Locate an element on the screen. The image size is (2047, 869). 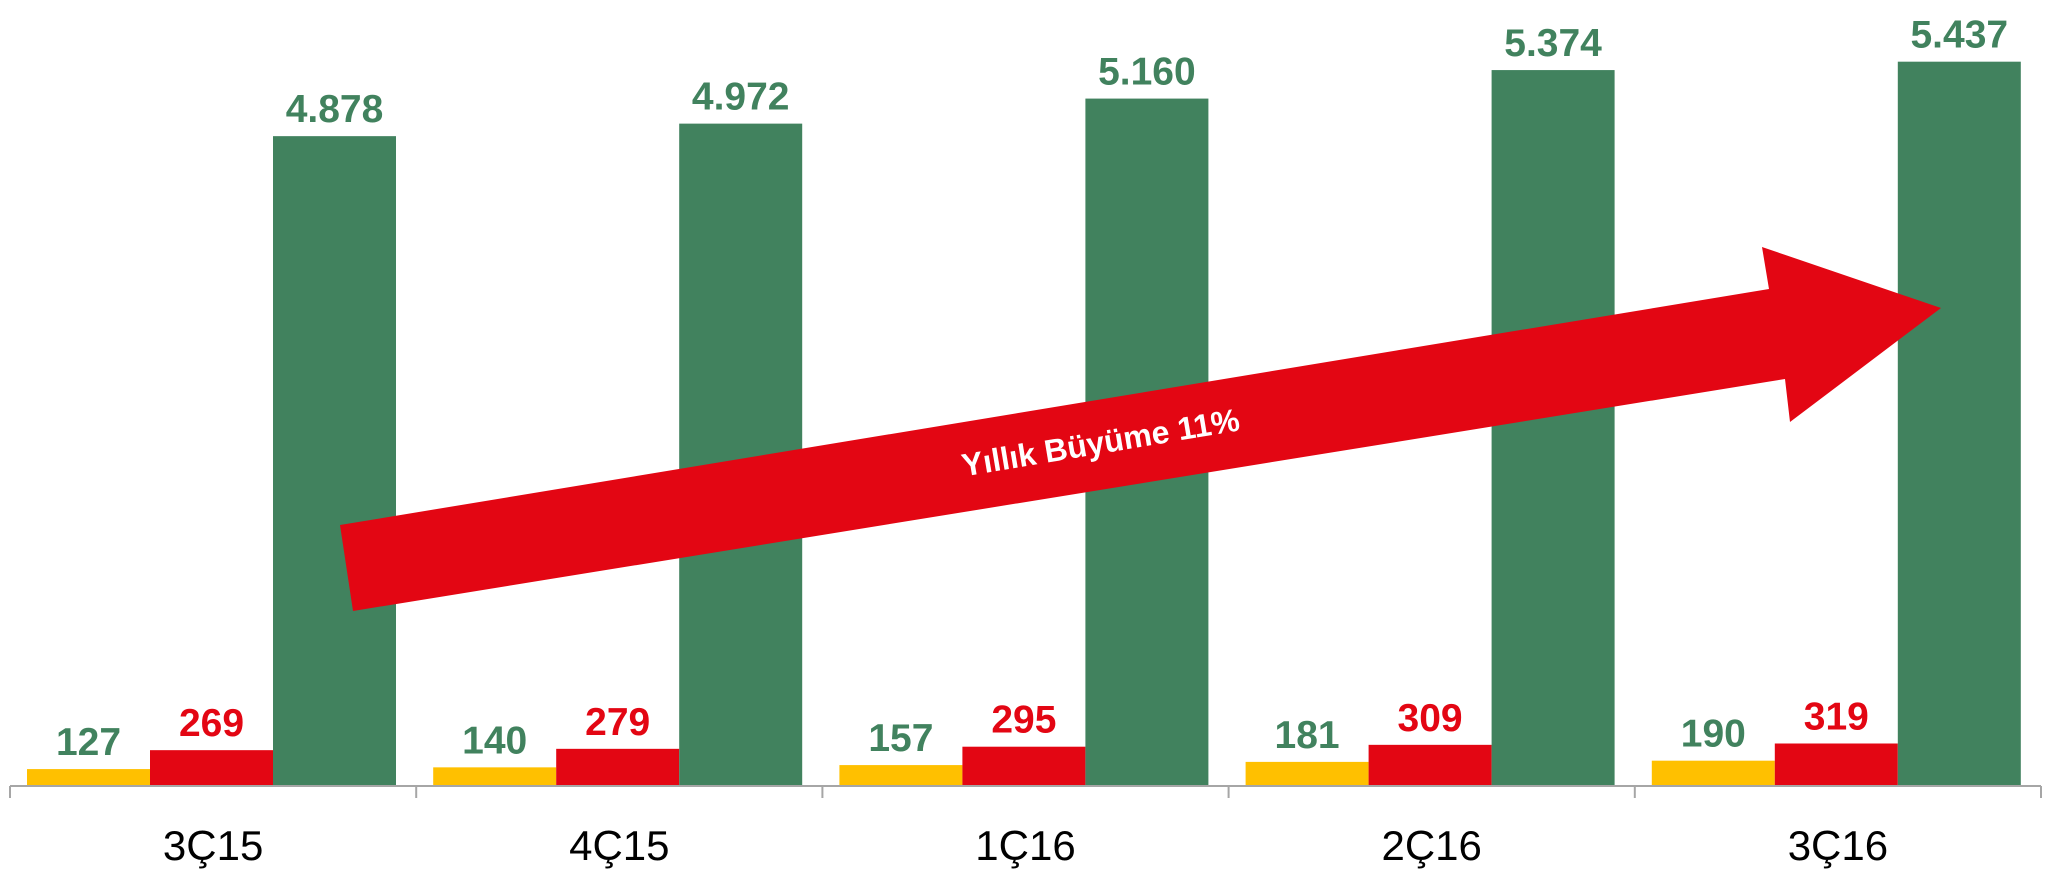
data-label: 309 is located at coordinates (1430, 718).